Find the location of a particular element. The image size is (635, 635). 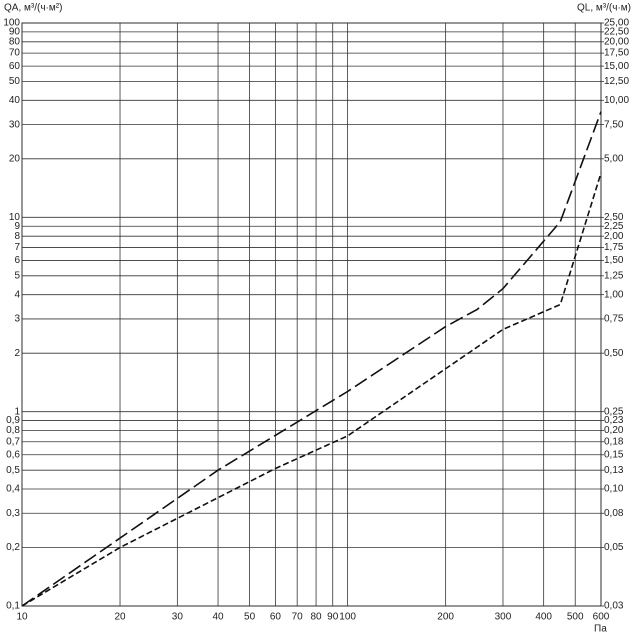

y-tick-label: 0,7 is located at coordinates (13, 441).